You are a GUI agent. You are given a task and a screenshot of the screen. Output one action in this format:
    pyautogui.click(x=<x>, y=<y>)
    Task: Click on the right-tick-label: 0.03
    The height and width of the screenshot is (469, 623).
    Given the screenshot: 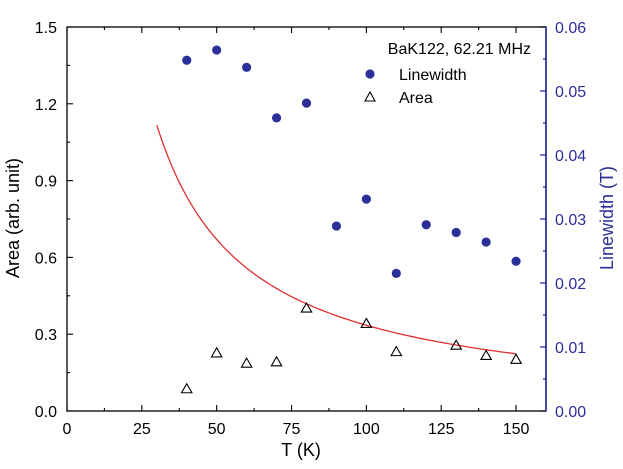 What is the action you would take?
    pyautogui.click(x=570, y=220)
    